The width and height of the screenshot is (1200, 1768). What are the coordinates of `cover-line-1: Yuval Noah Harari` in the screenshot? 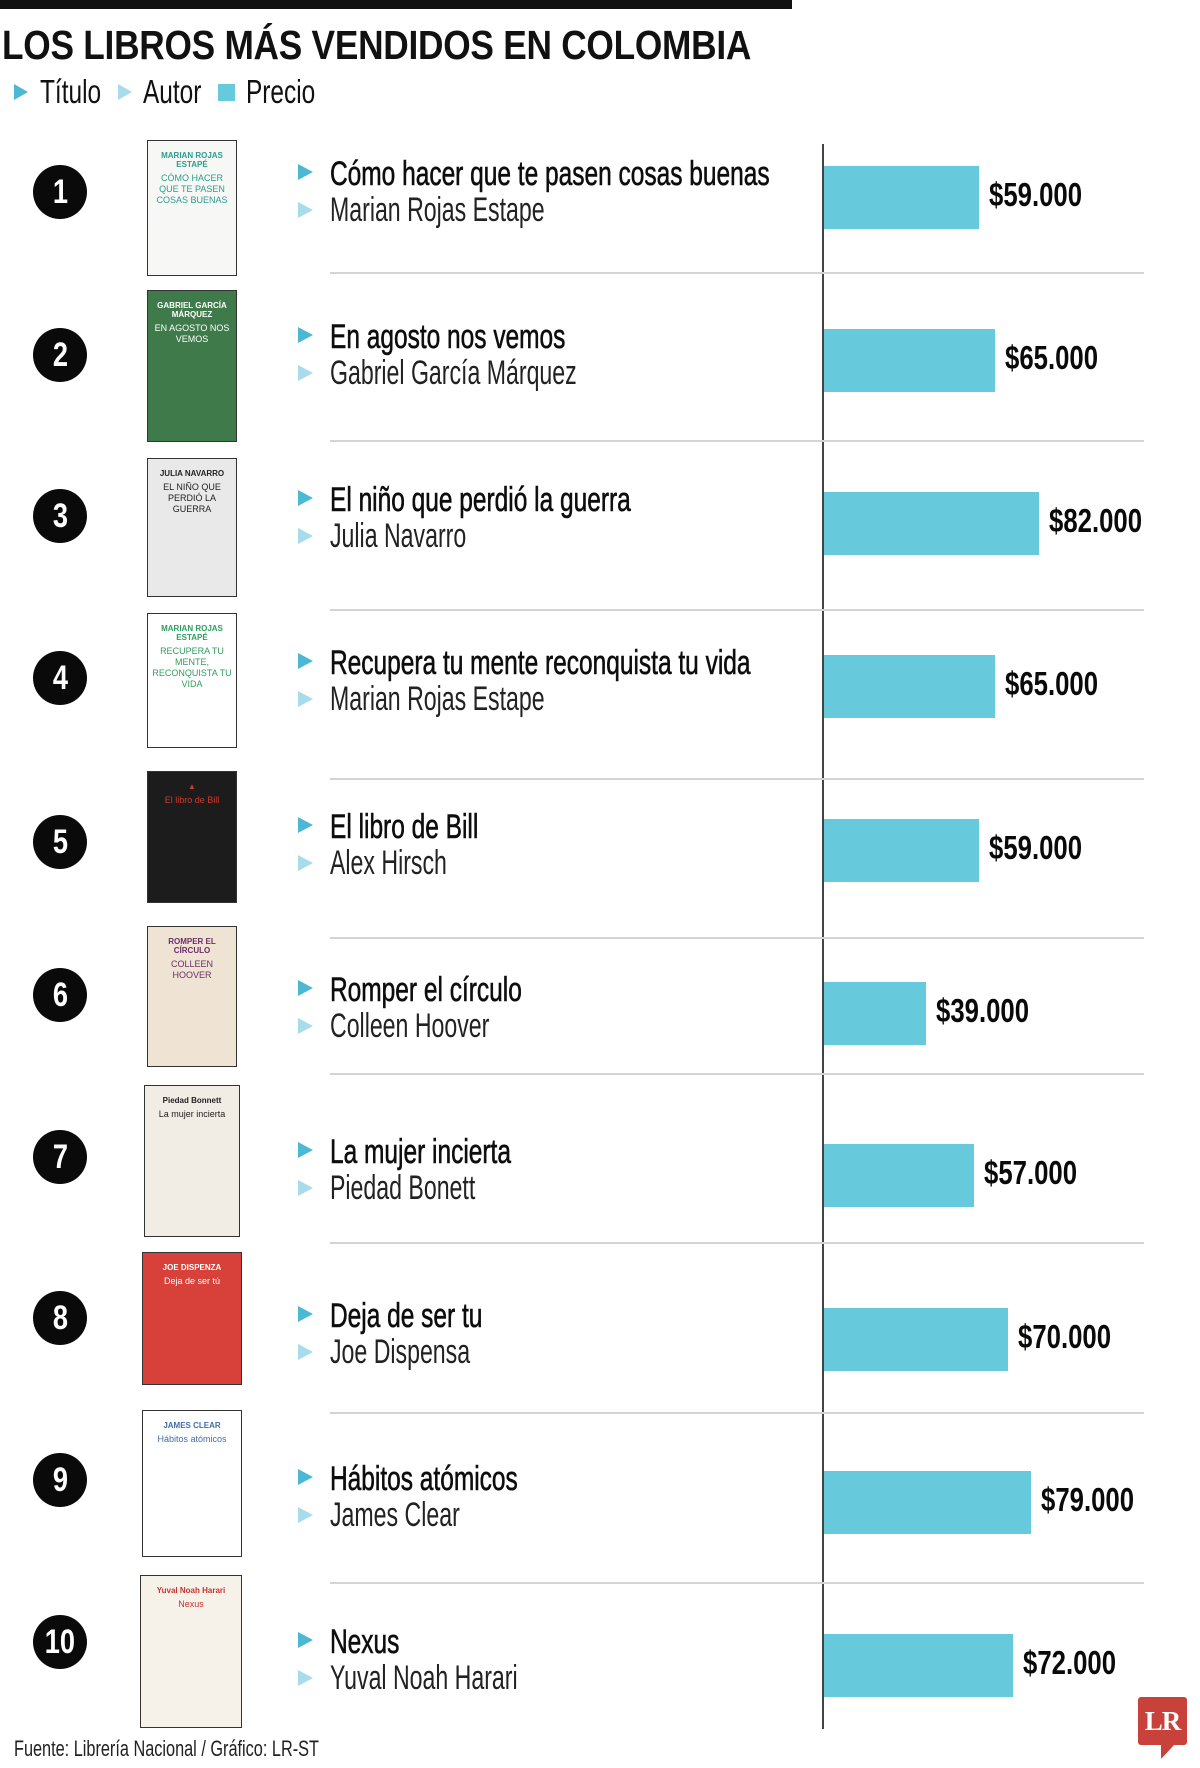 It's located at (191, 1590).